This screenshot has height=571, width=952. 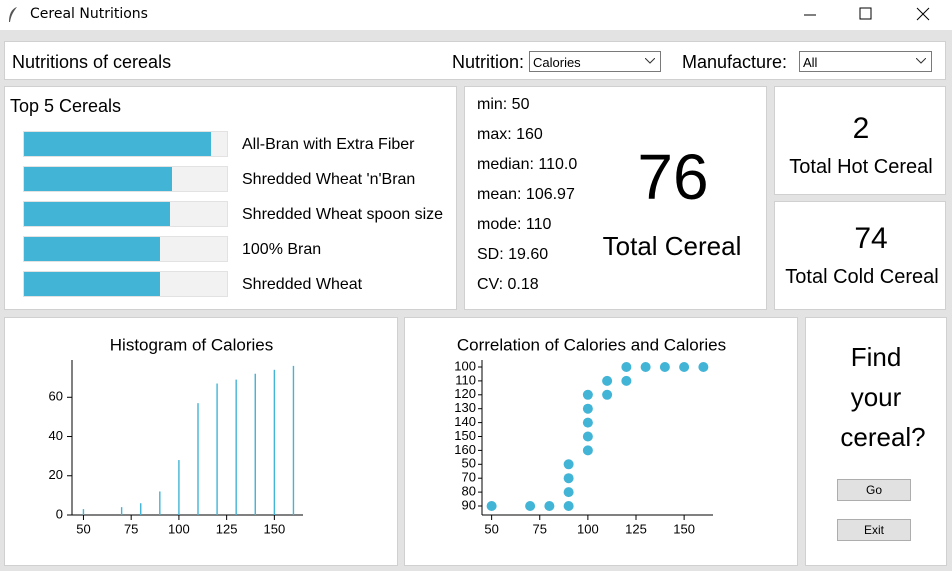 I want to click on y-tick-label: 80, so click(x=469, y=491).